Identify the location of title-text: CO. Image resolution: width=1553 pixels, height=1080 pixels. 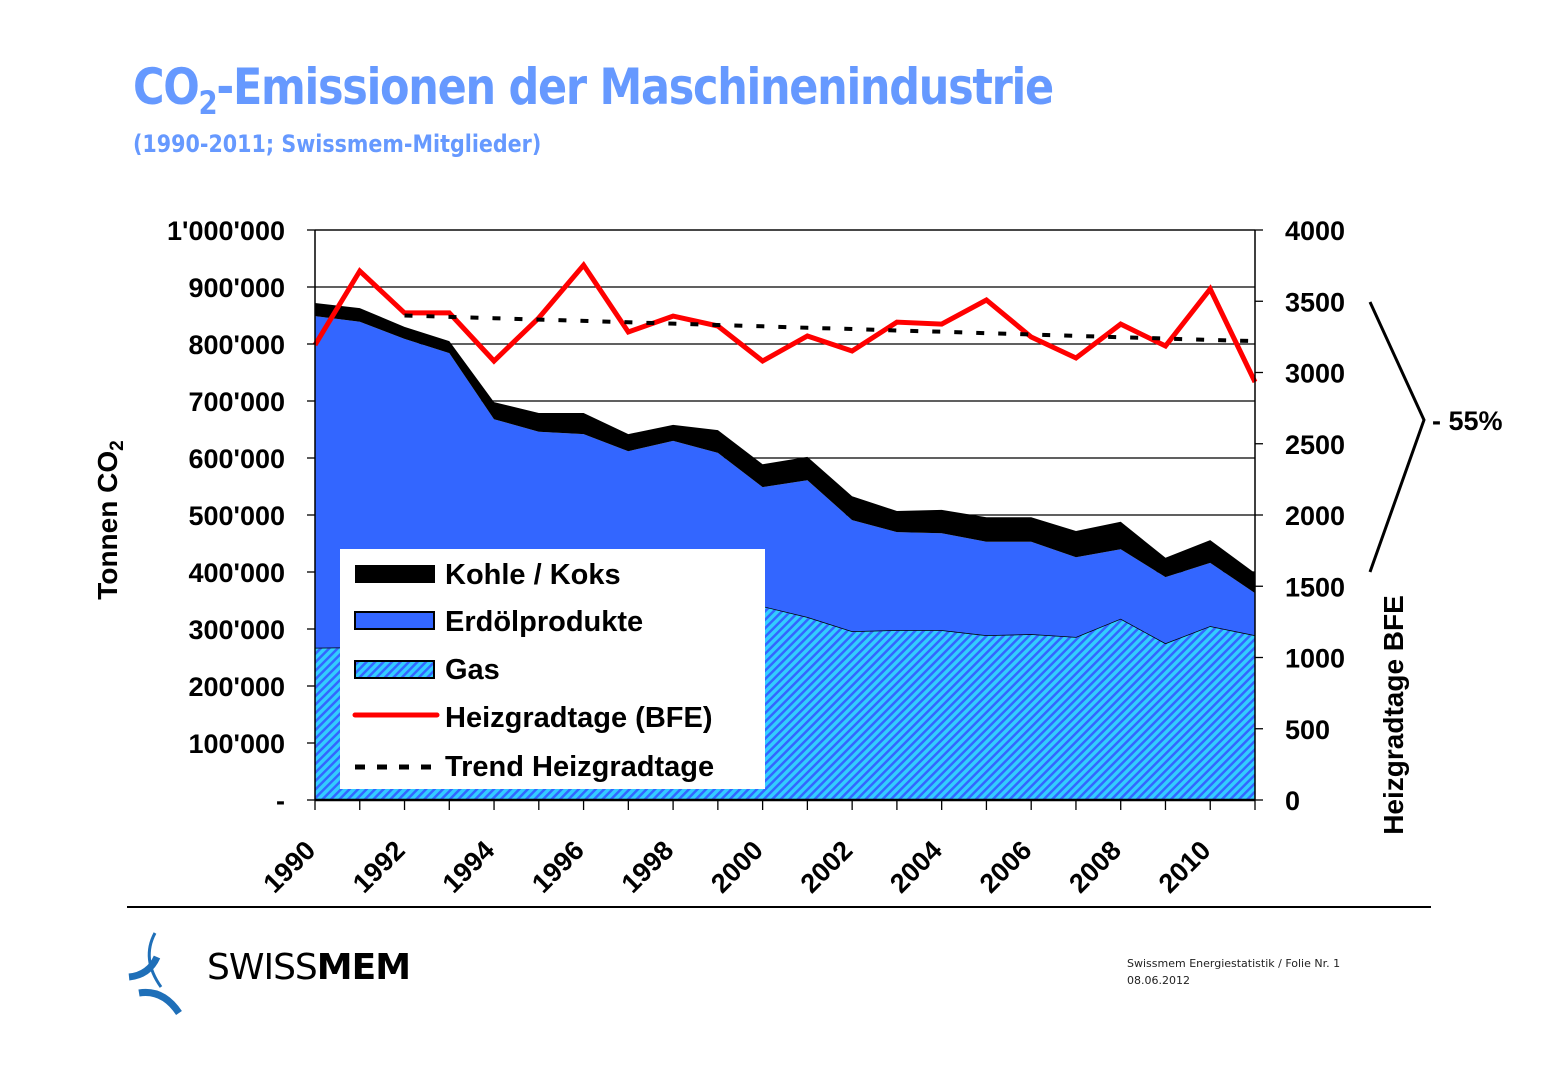
(166, 87).